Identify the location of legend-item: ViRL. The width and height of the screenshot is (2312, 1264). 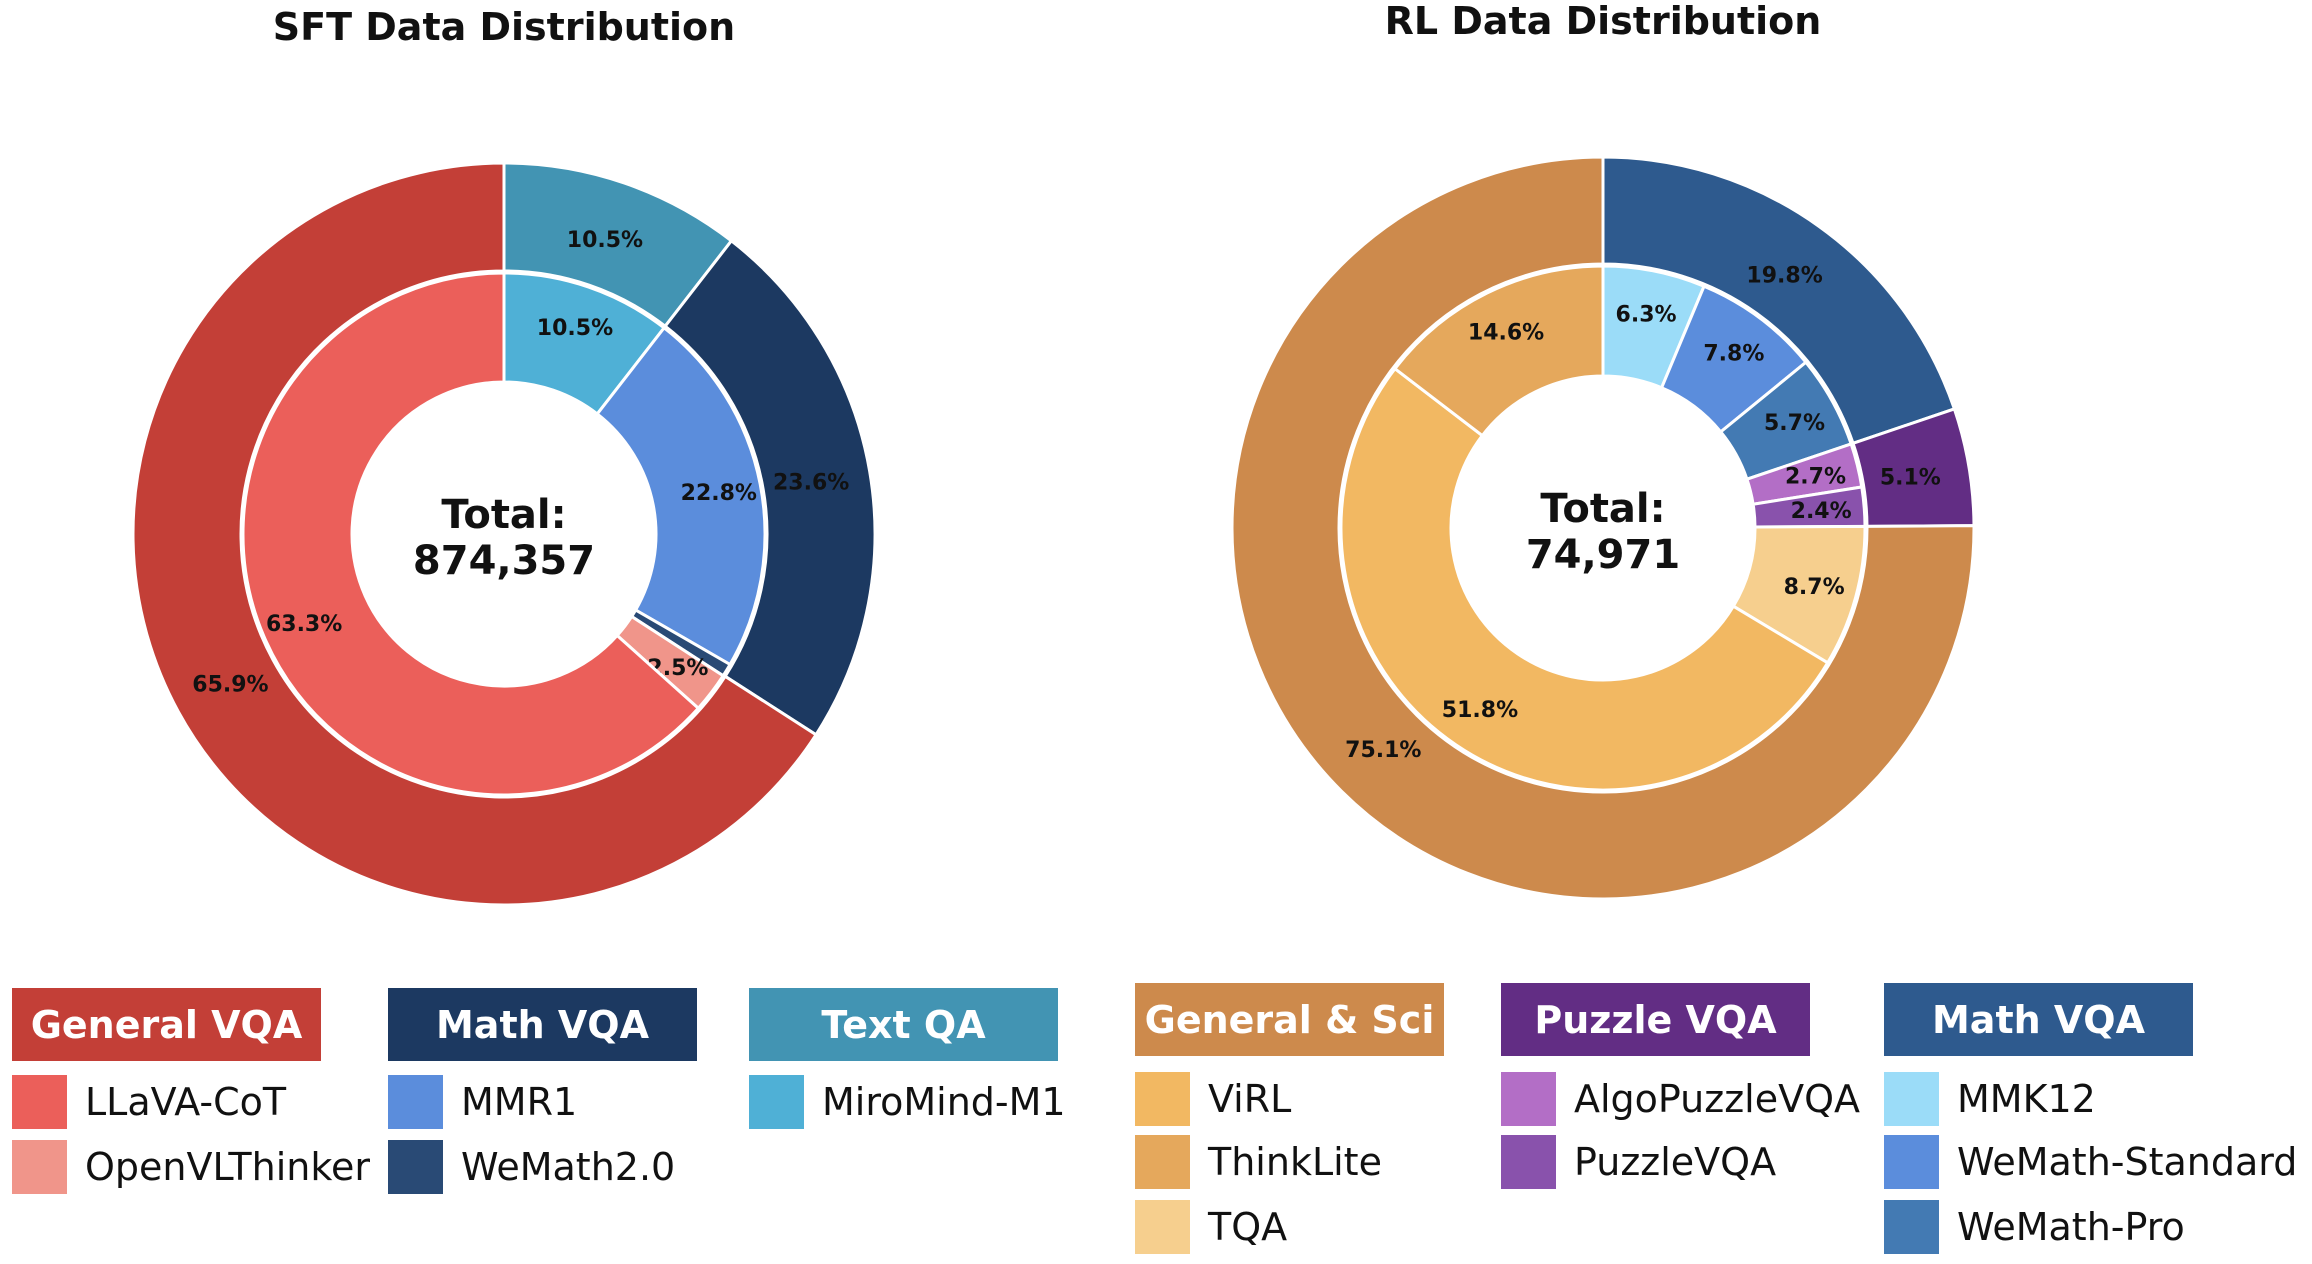
(1213, 1099).